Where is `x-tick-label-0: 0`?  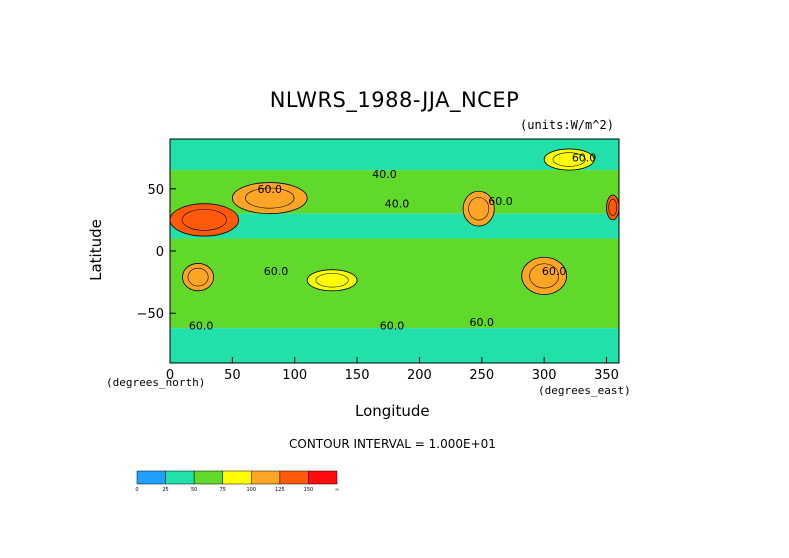 x-tick-label-0: 0 is located at coordinates (170, 375).